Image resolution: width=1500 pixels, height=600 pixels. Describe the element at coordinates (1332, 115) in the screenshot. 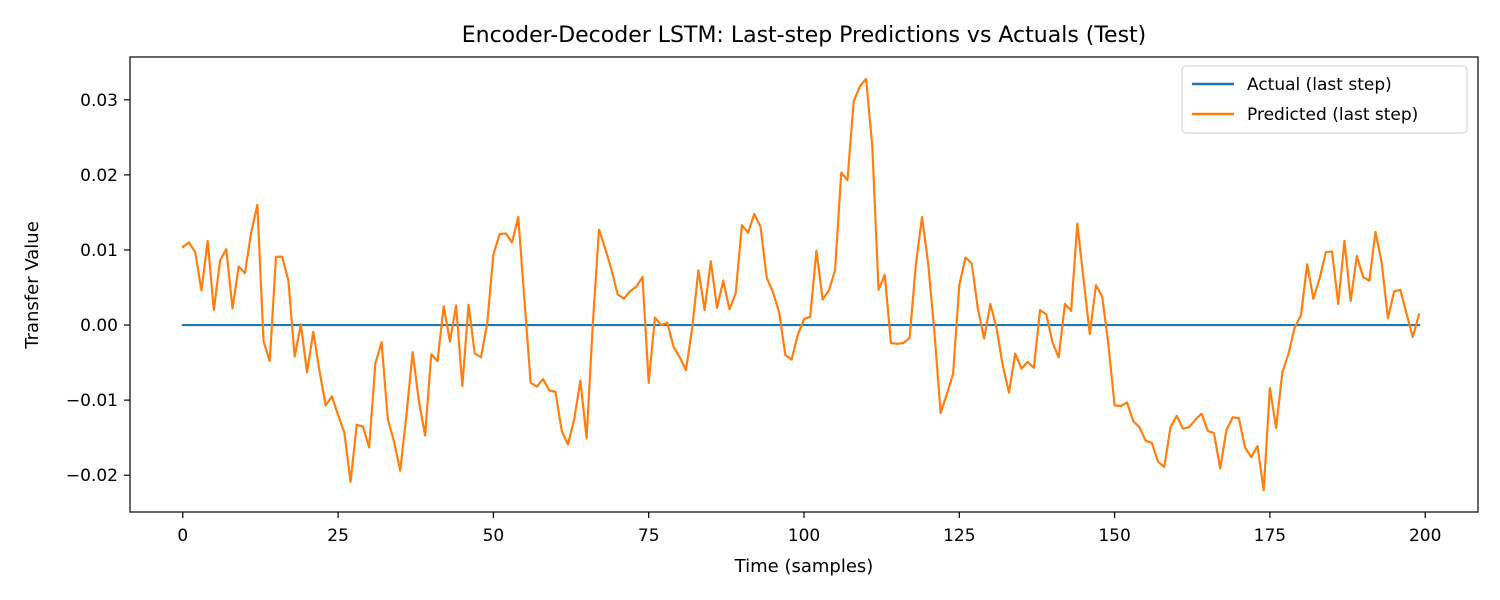

I see `legend-label-predicted: Predicted (last step)` at that location.